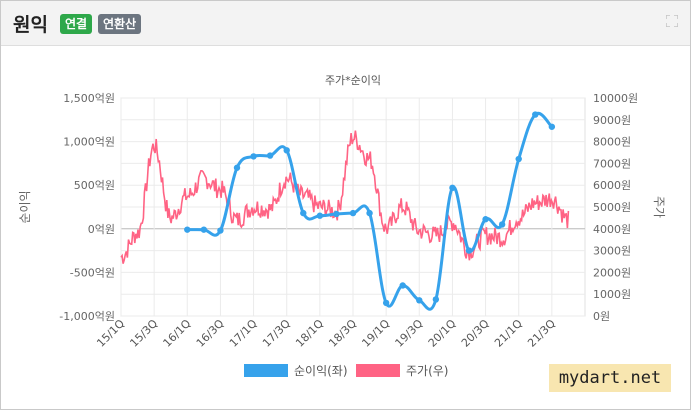 The width and height of the screenshot is (691, 410). What do you see at coordinates (541, 333) in the screenshot?
I see `x-tick-label: 21/3Q` at bounding box center [541, 333].